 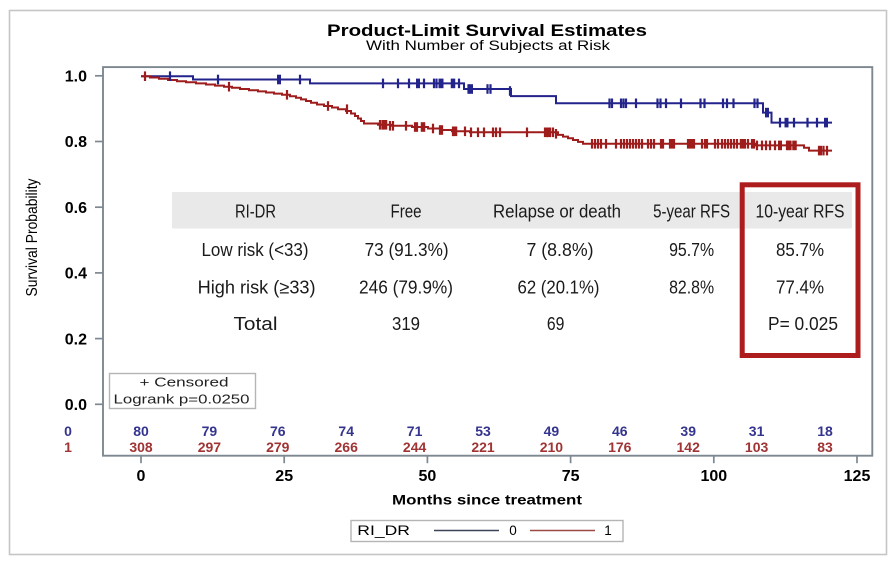 What do you see at coordinates (691, 212) in the screenshot?
I see `svg-text: 5-year RFS` at bounding box center [691, 212].